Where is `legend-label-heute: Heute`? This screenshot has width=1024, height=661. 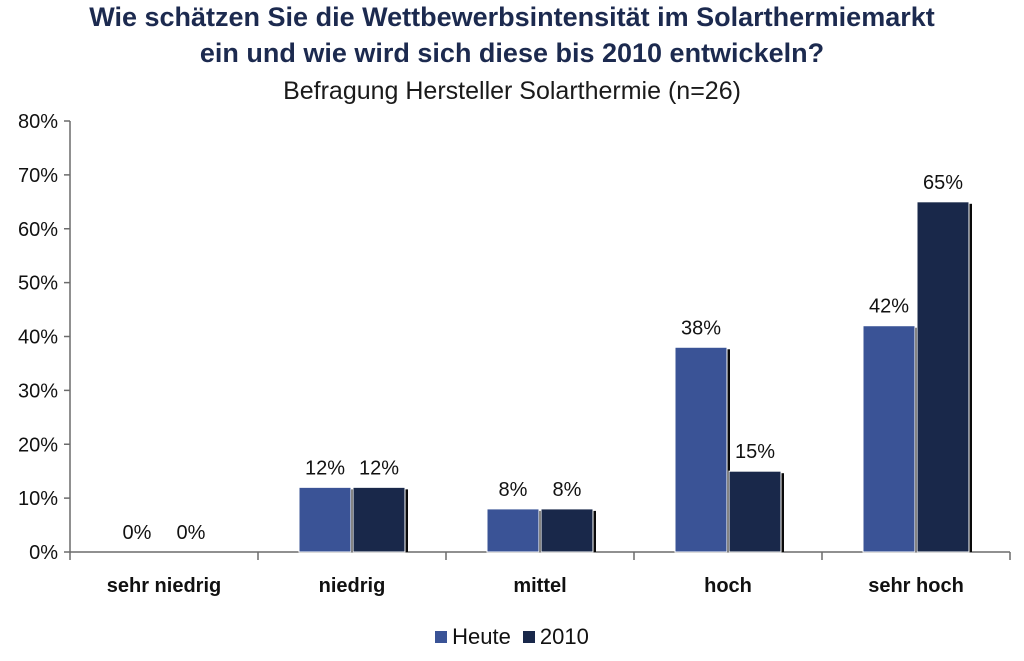 legend-label-heute: Heute is located at coordinates (481, 636).